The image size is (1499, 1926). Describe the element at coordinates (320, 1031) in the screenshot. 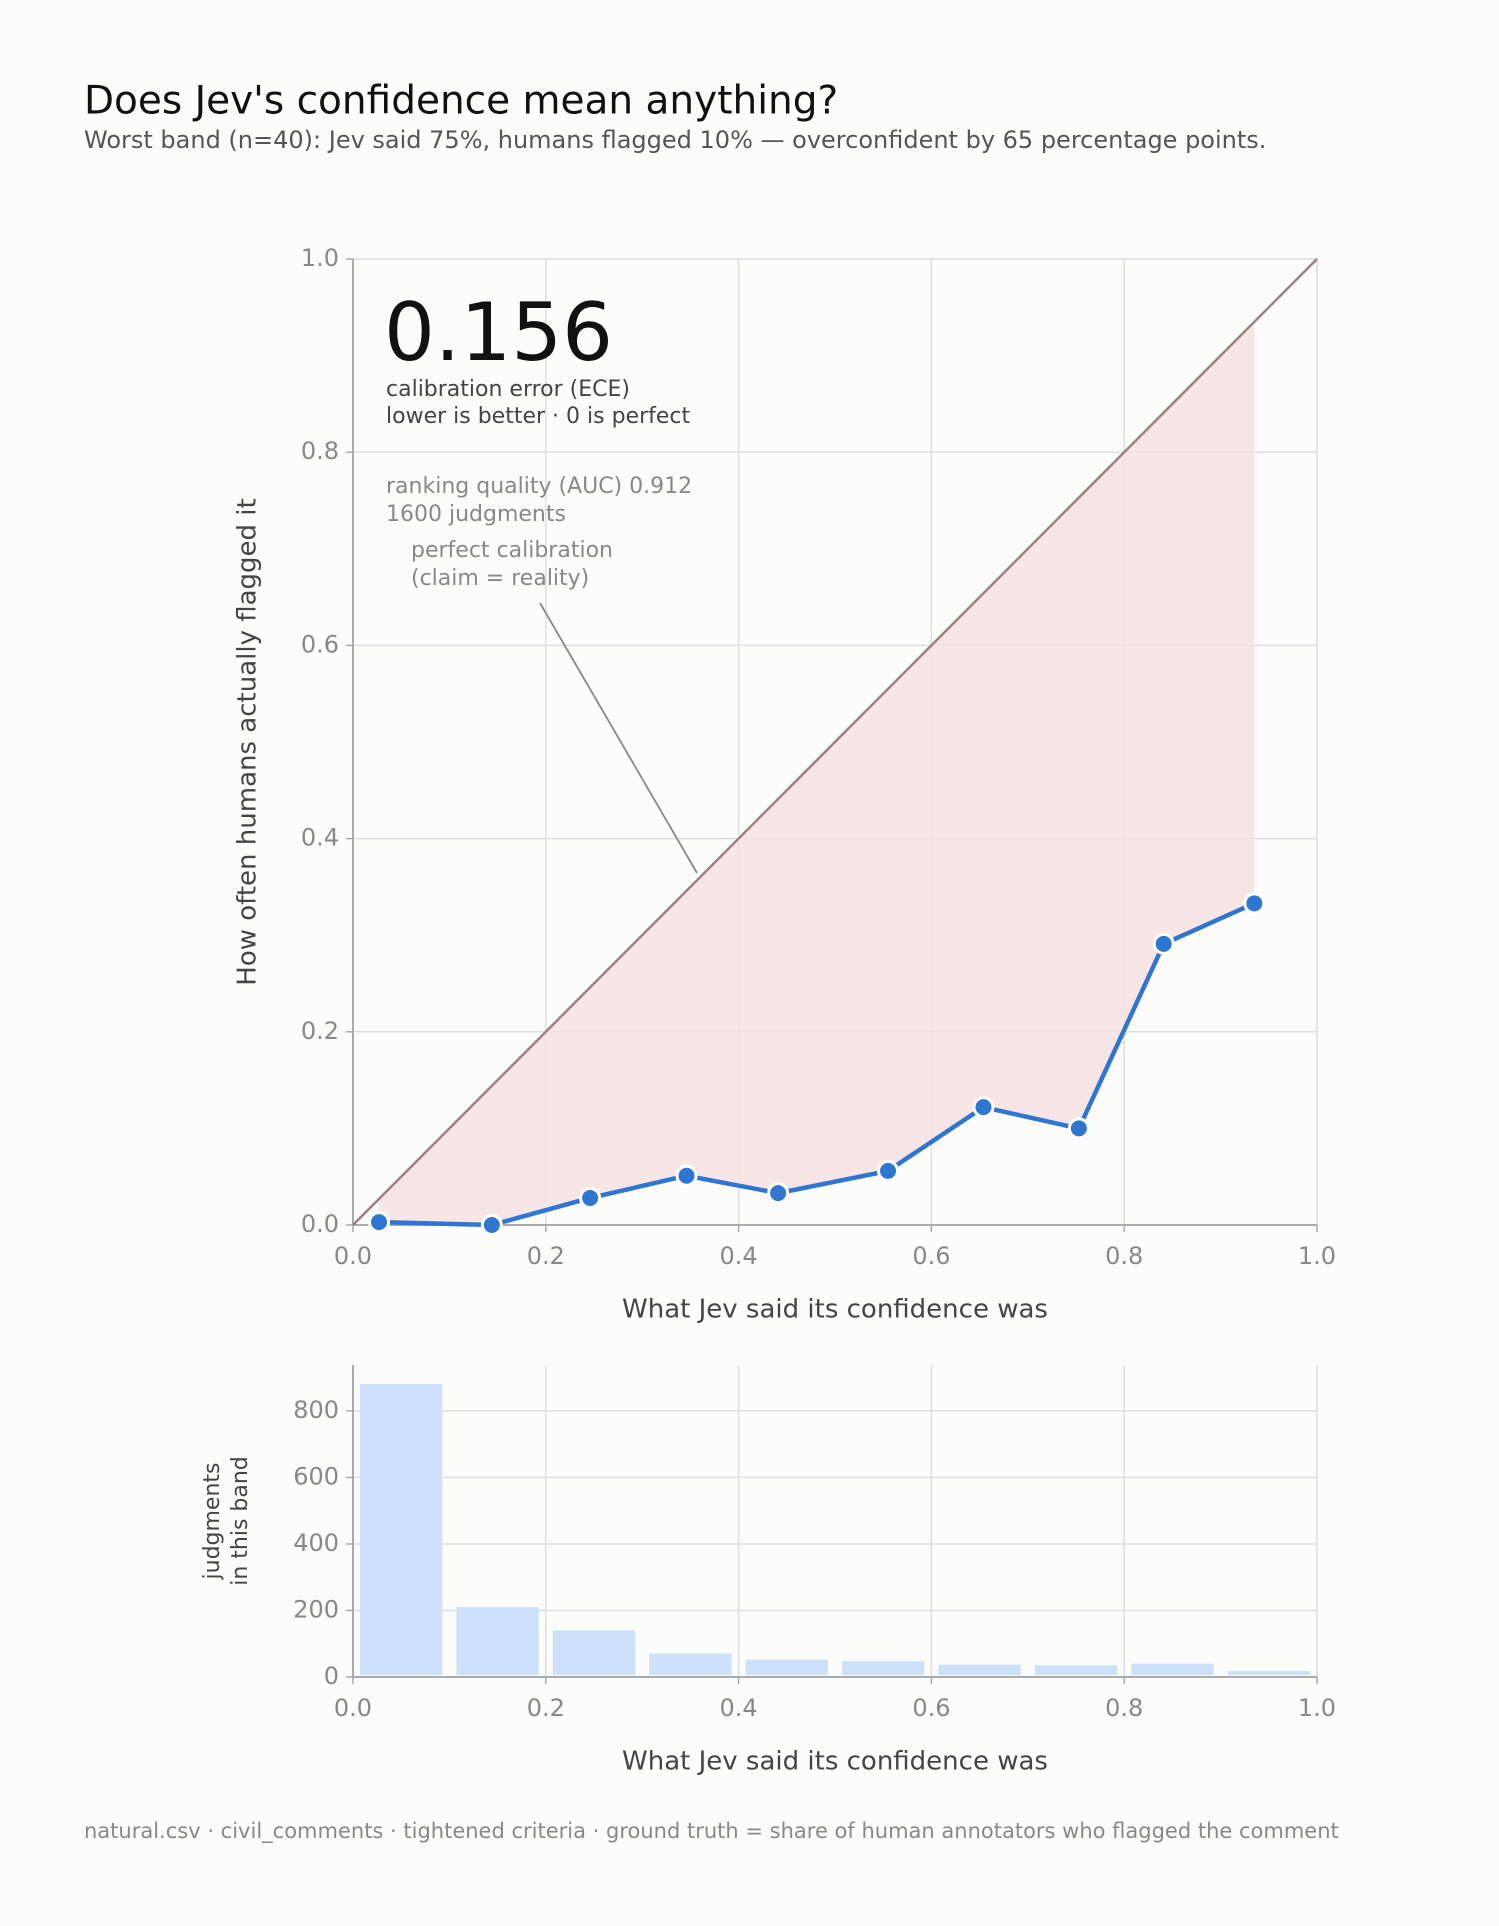

I see `y-tick-label: 0.2` at that location.